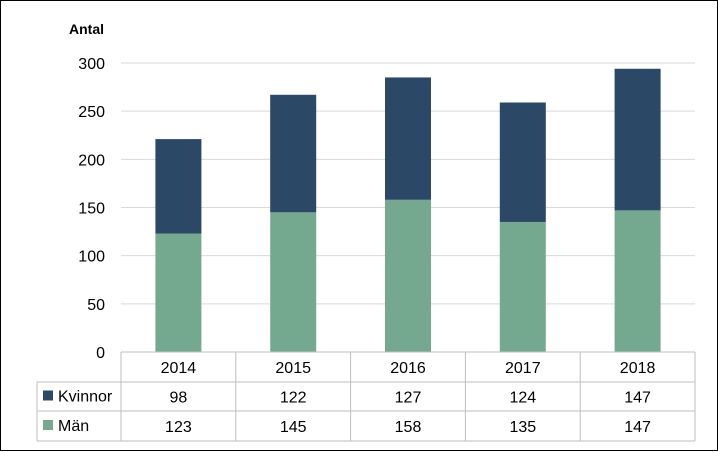 This screenshot has width=718, height=452. I want to click on legend-label: Män, so click(73, 426).